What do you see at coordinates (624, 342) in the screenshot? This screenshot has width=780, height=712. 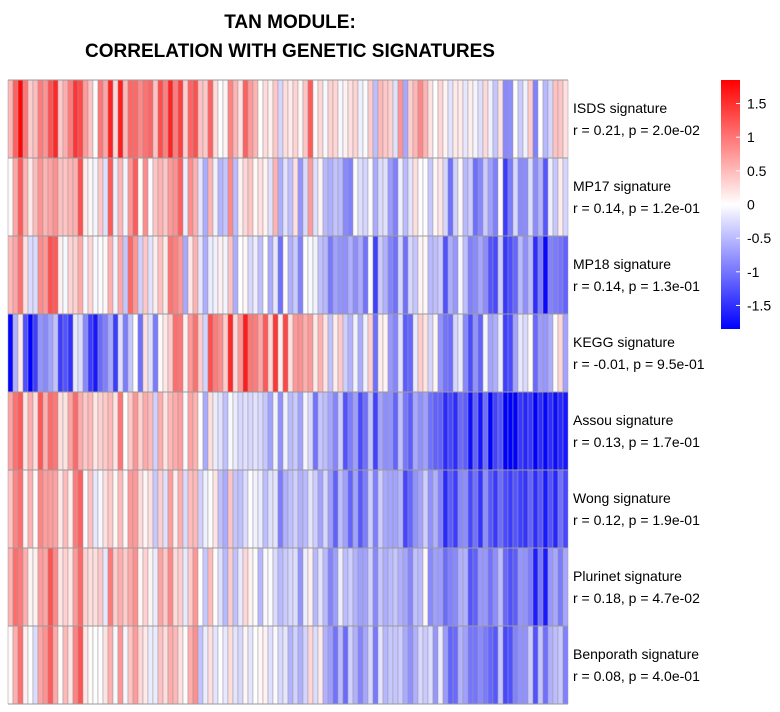 I see `row-label-name: KEGG signature` at bounding box center [624, 342].